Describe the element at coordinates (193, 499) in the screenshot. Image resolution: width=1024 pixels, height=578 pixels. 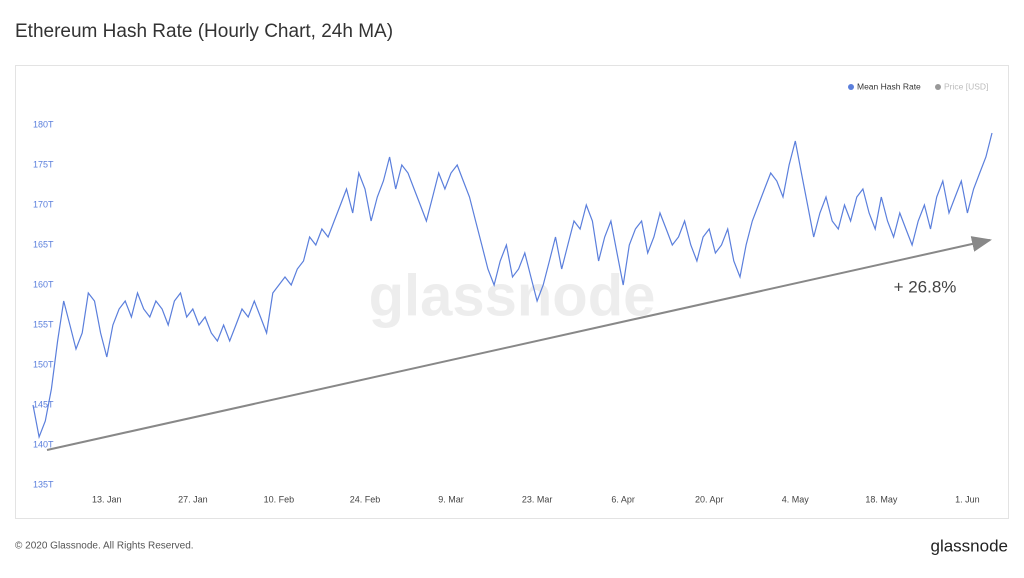
I see `x-tick-label: 27. Jan` at that location.